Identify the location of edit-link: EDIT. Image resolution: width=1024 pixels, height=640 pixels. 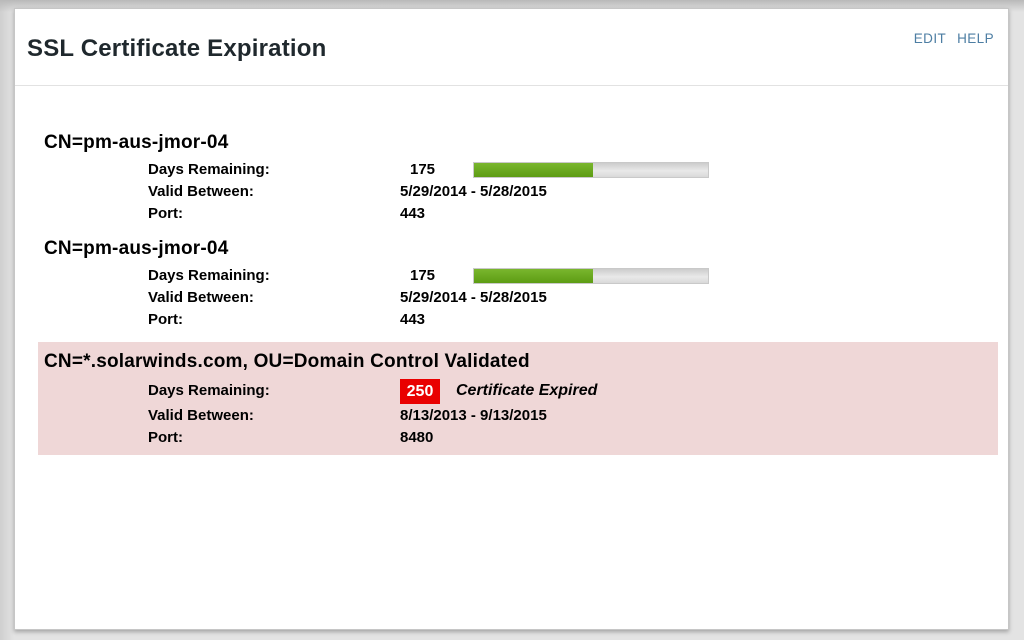
(930, 38).